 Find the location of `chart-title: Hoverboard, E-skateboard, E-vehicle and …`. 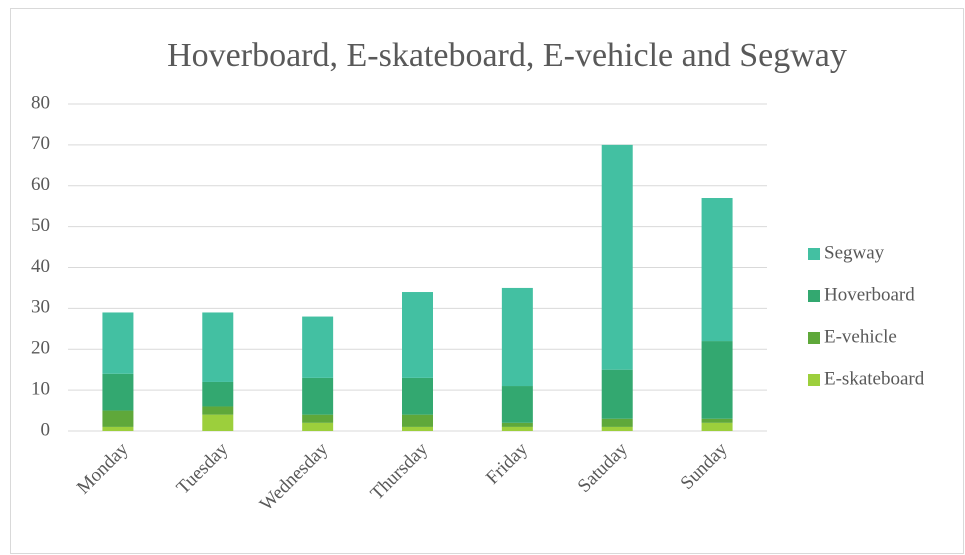

chart-title: Hoverboard, E-skateboard, E-vehicle and … is located at coordinates (507, 55).